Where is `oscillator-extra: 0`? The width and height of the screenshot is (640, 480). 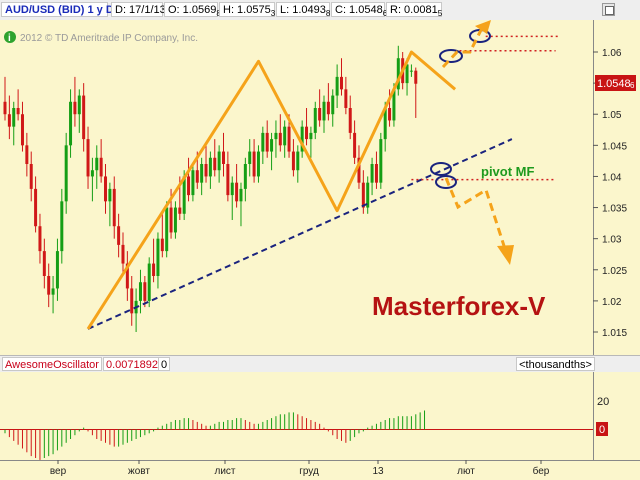
oscillator-extra: 0 is located at coordinates (164, 364).